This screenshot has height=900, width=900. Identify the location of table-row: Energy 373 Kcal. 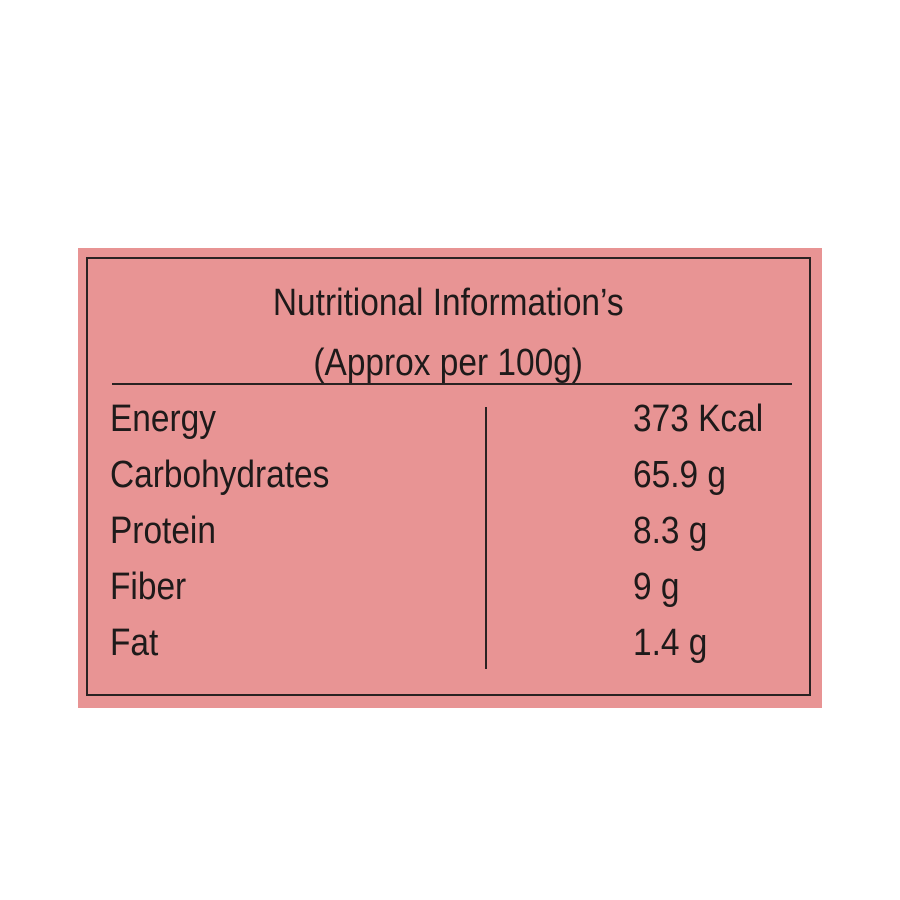
(448, 419).